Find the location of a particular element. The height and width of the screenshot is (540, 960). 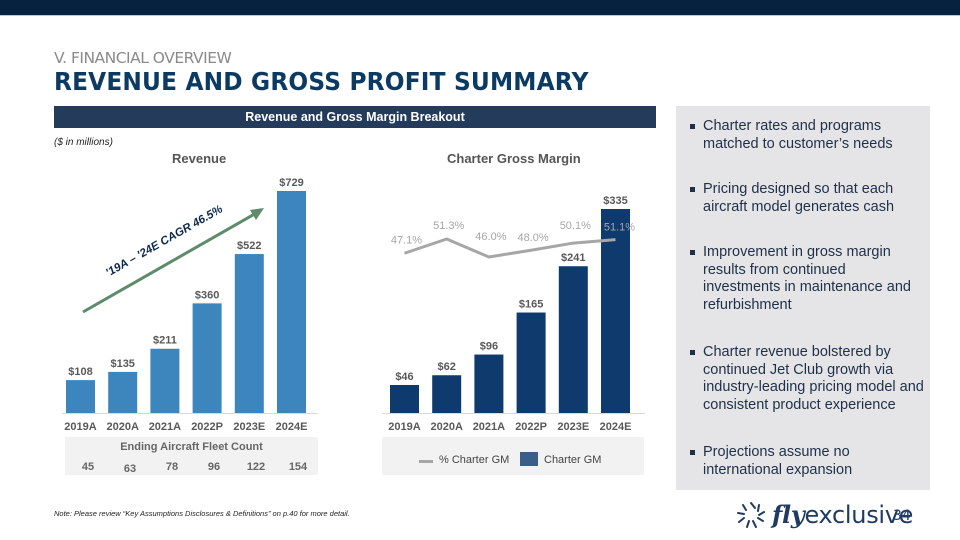

cagr-arrow-head is located at coordinates (257, 214).